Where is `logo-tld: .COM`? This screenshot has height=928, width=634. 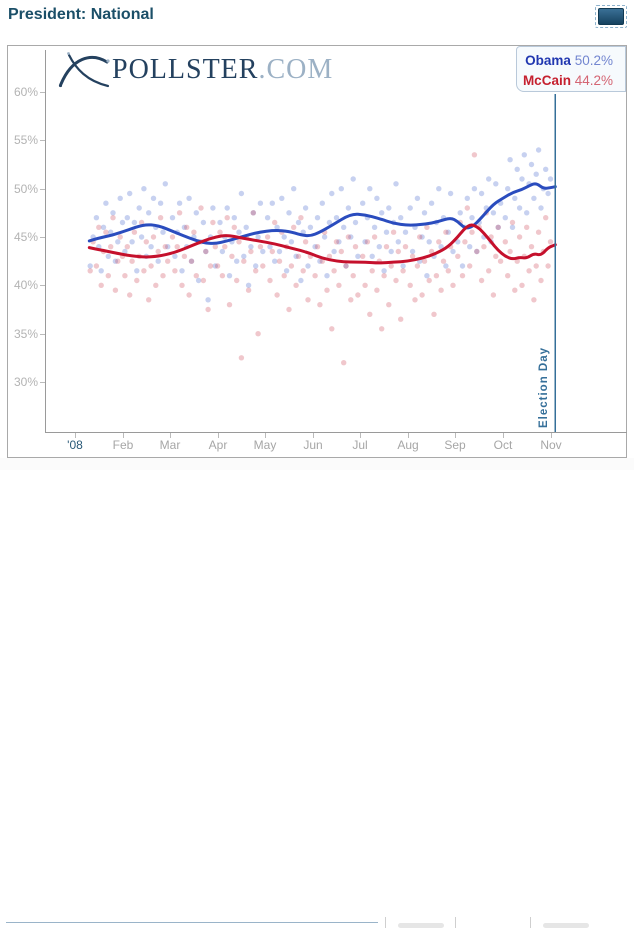 logo-tld: .COM is located at coordinates (296, 69).